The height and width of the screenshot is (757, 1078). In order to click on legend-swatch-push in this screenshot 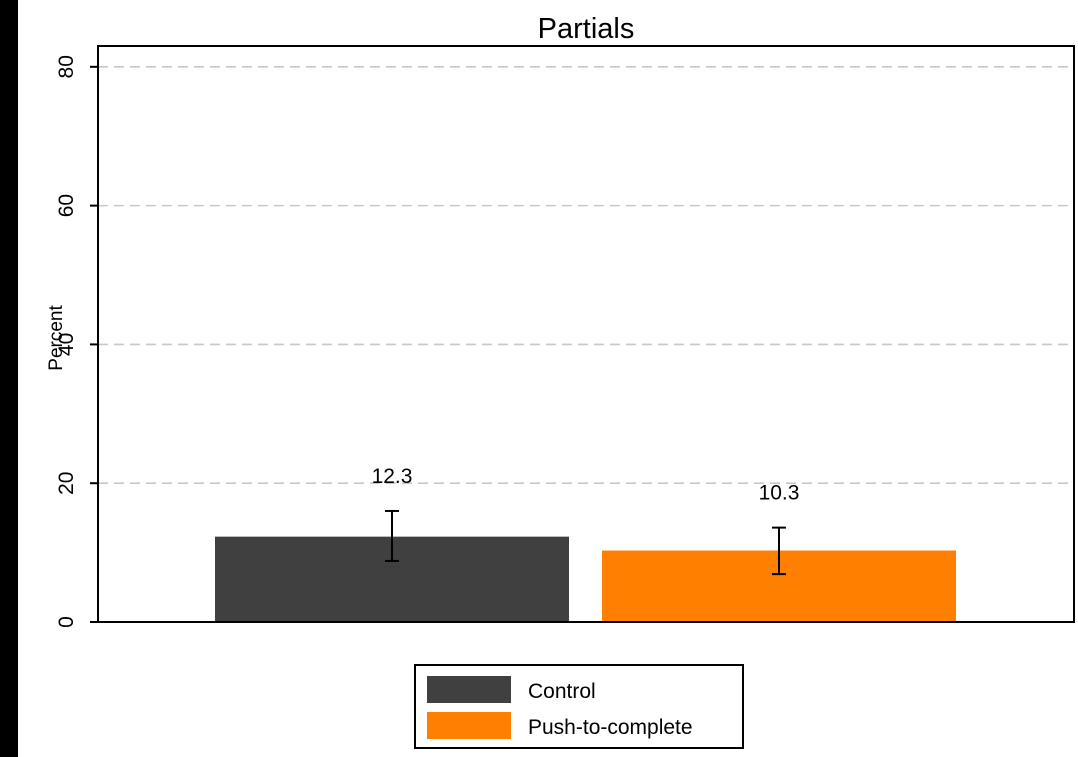, I will do `click(469, 725)`.